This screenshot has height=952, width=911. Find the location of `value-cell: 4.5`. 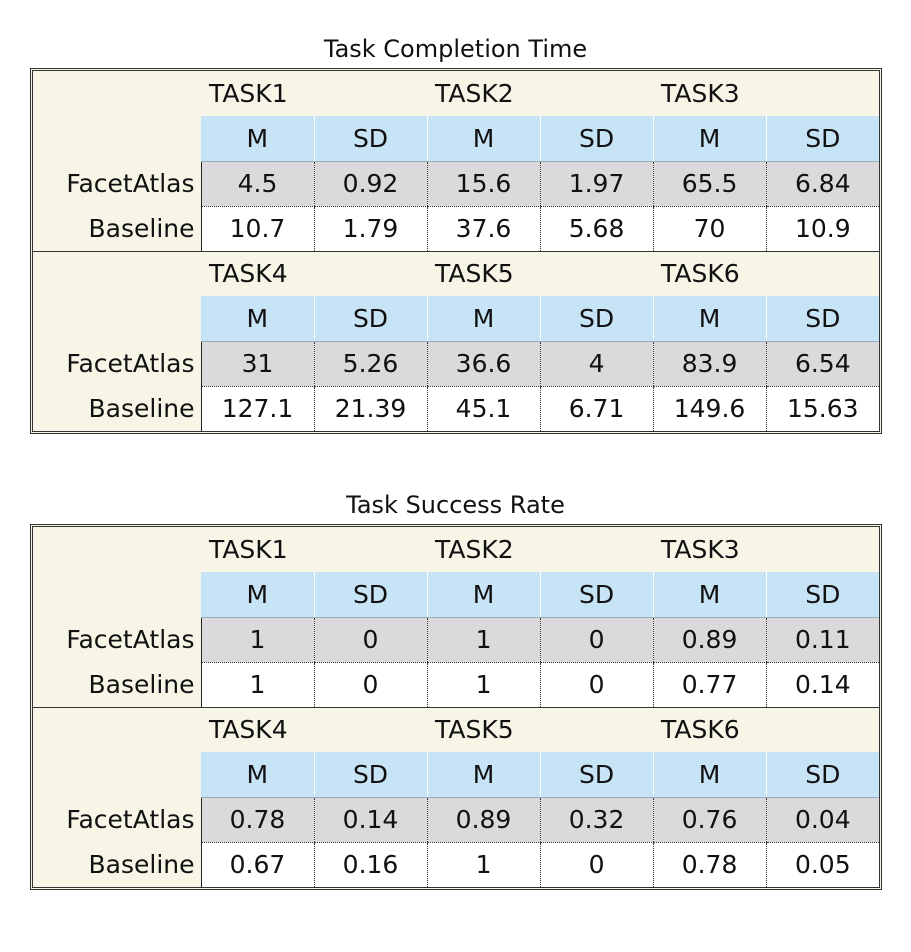

value-cell: 4.5 is located at coordinates (257, 184).